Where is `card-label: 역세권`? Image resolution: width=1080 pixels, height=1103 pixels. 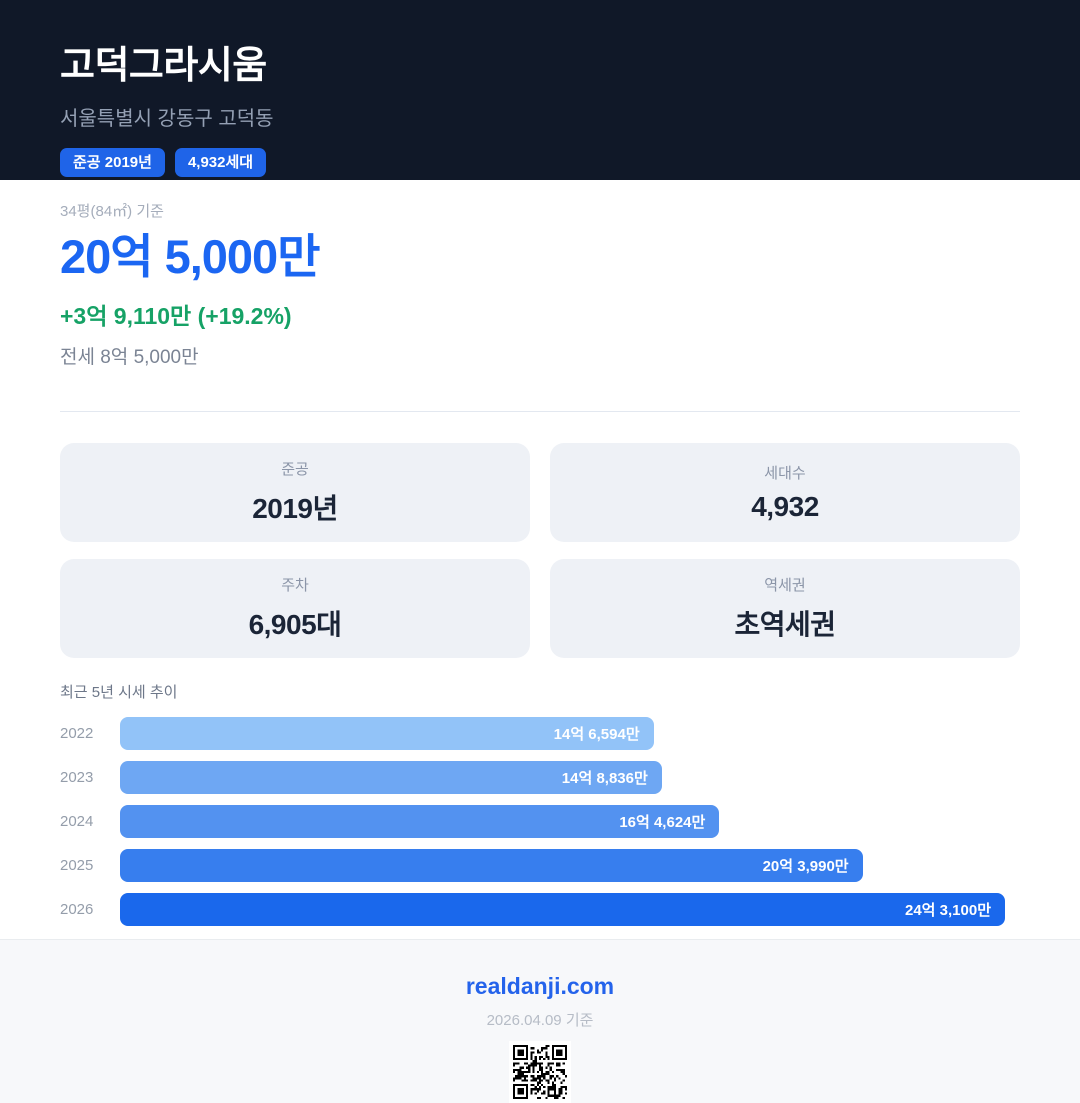
card-label: 역세권 is located at coordinates (785, 585).